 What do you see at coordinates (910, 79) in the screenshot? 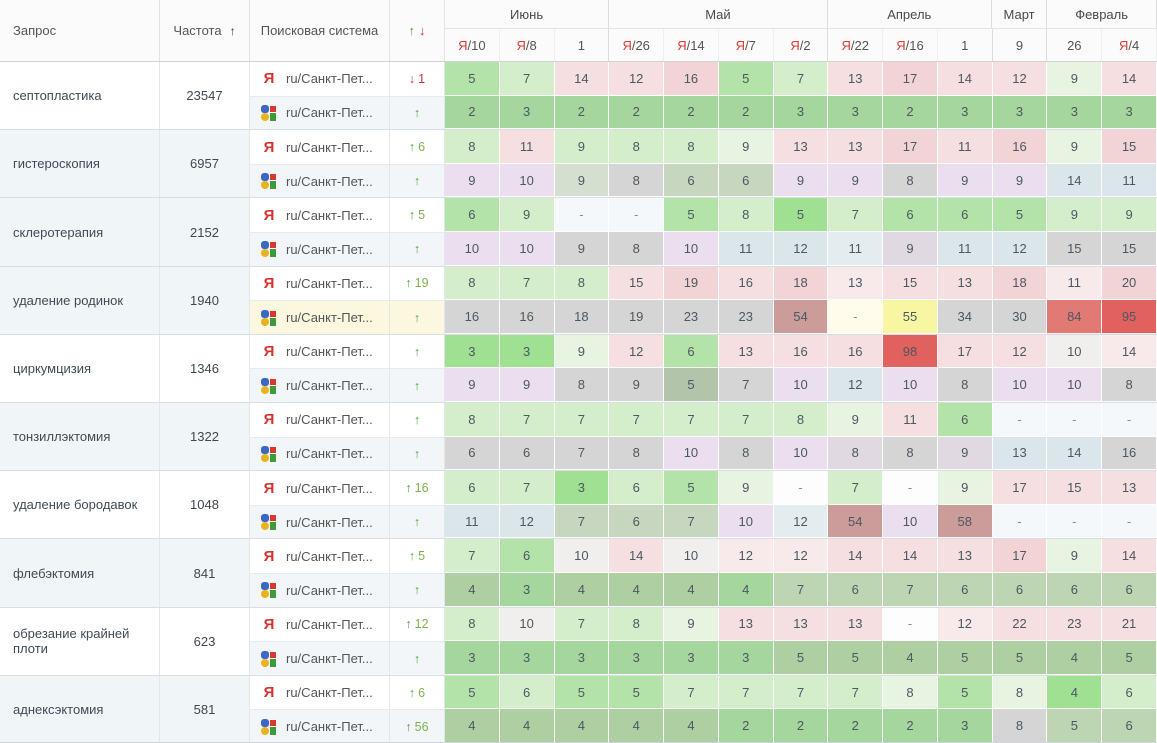
I see `position-cell: 17` at bounding box center [910, 79].